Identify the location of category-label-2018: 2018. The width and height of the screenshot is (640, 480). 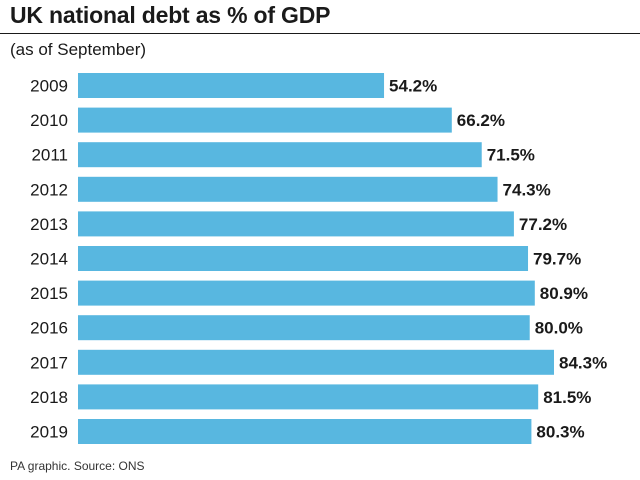
(49, 397).